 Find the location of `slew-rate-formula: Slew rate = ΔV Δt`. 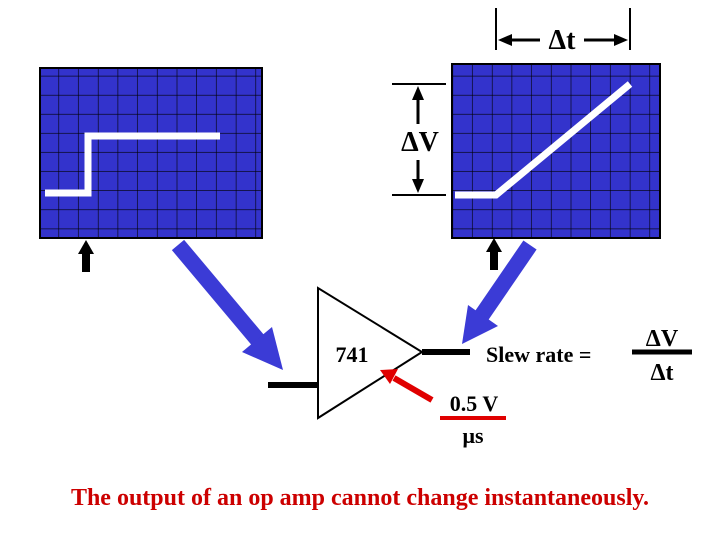

slew-rate-formula: Slew rate = ΔV Δt is located at coordinates (589, 356).